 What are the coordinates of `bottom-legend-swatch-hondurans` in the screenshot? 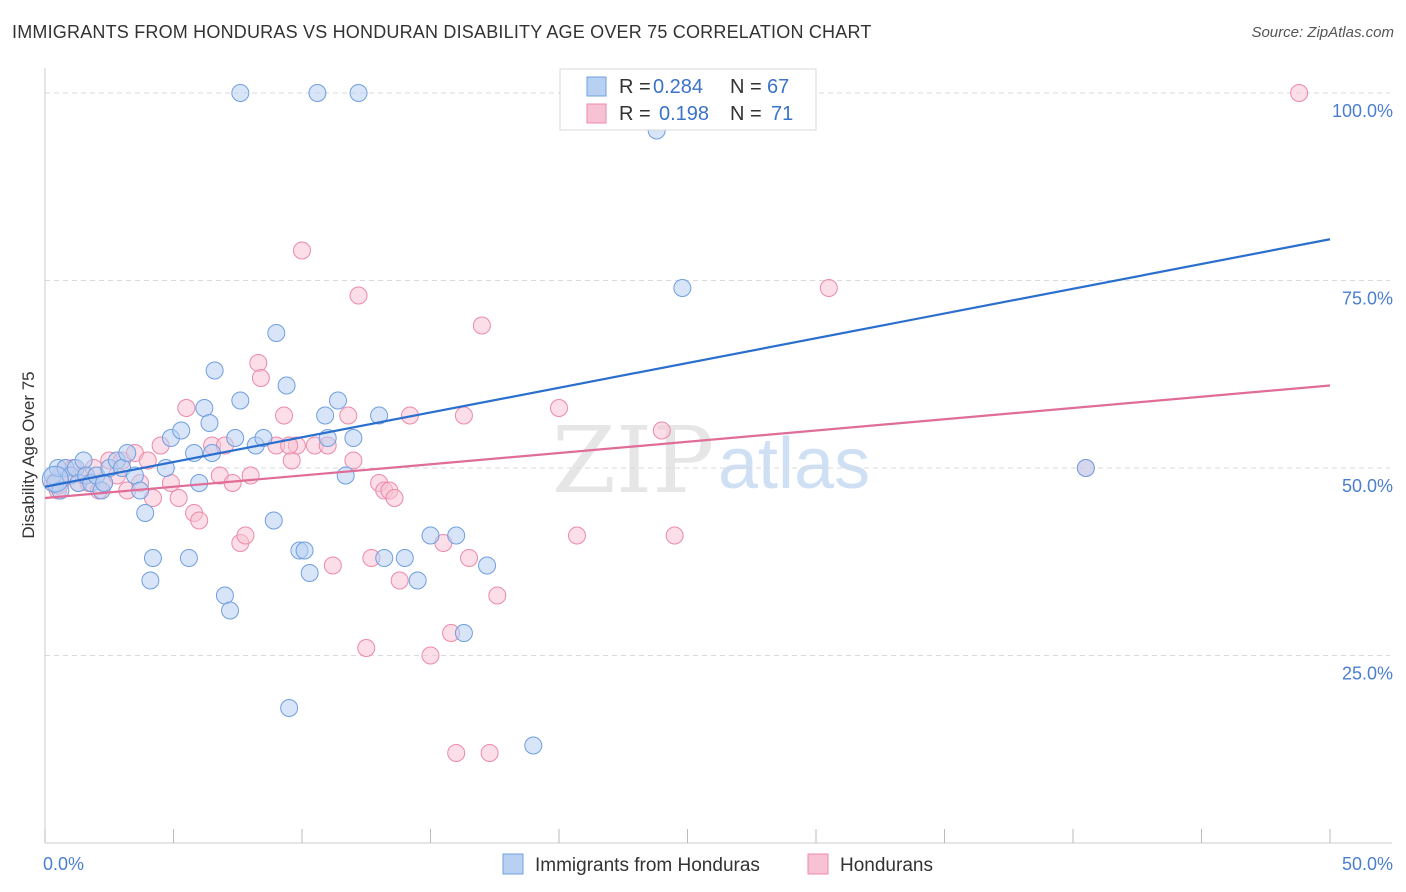 It's located at (818, 864).